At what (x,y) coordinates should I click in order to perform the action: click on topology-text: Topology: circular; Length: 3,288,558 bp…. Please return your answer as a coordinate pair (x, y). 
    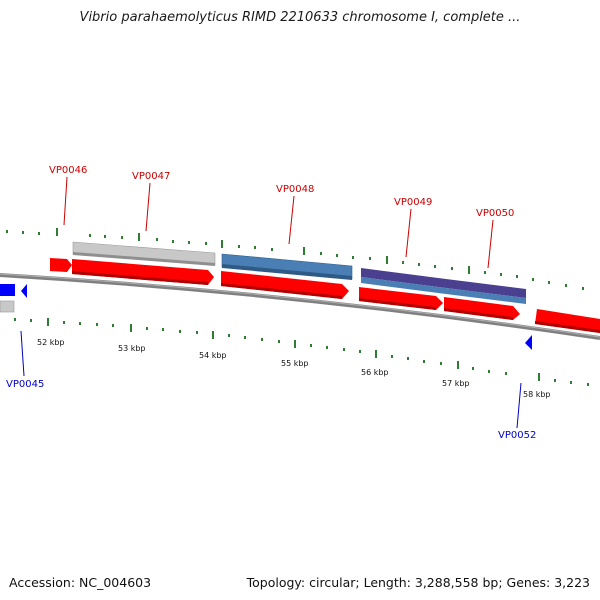
    Looking at the image, I should click on (418, 582).